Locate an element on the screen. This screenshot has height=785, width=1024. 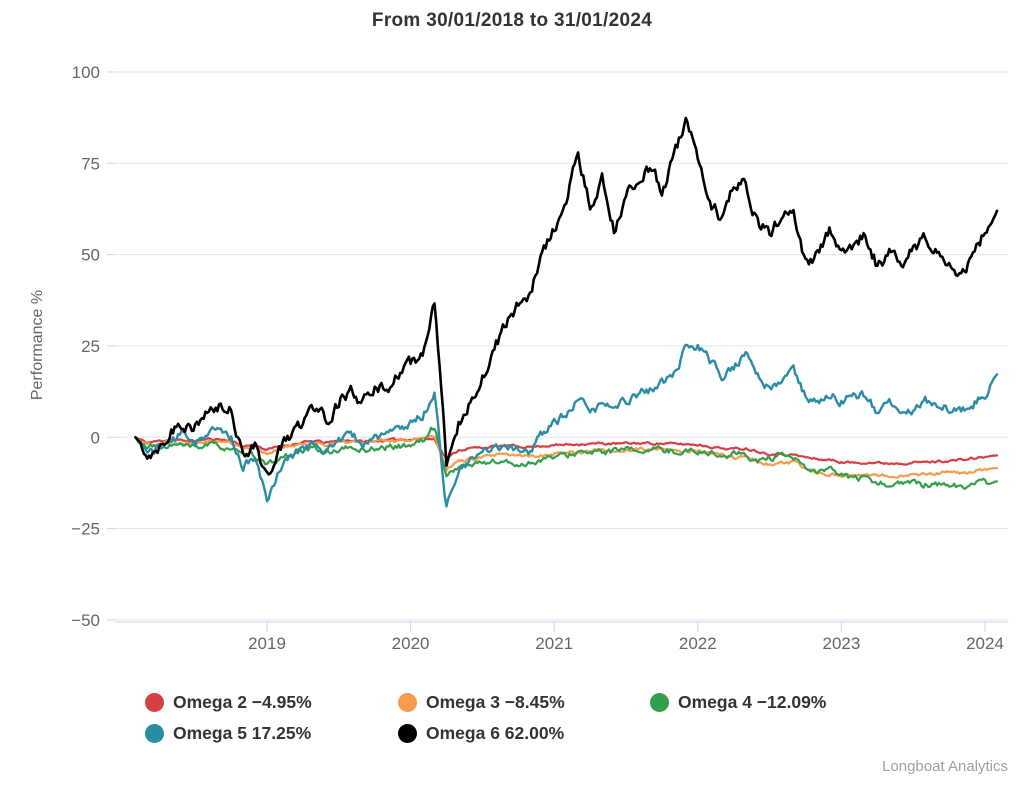
x-tick-label: 2024 is located at coordinates (985, 643).